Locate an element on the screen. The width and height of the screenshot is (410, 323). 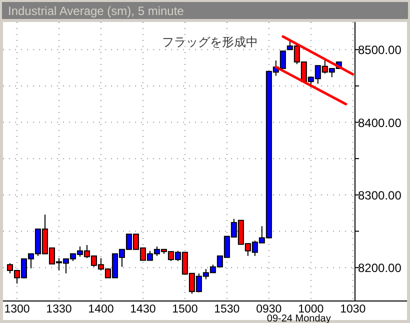
chart-title: Industrial Average (sm), 5 minute is located at coordinates (96, 11).